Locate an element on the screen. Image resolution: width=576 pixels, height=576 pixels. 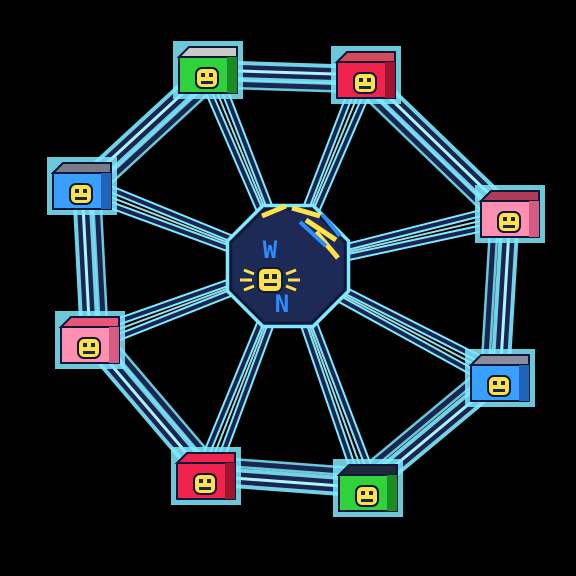
gondola-right-upper is located at coordinates (510, 214).